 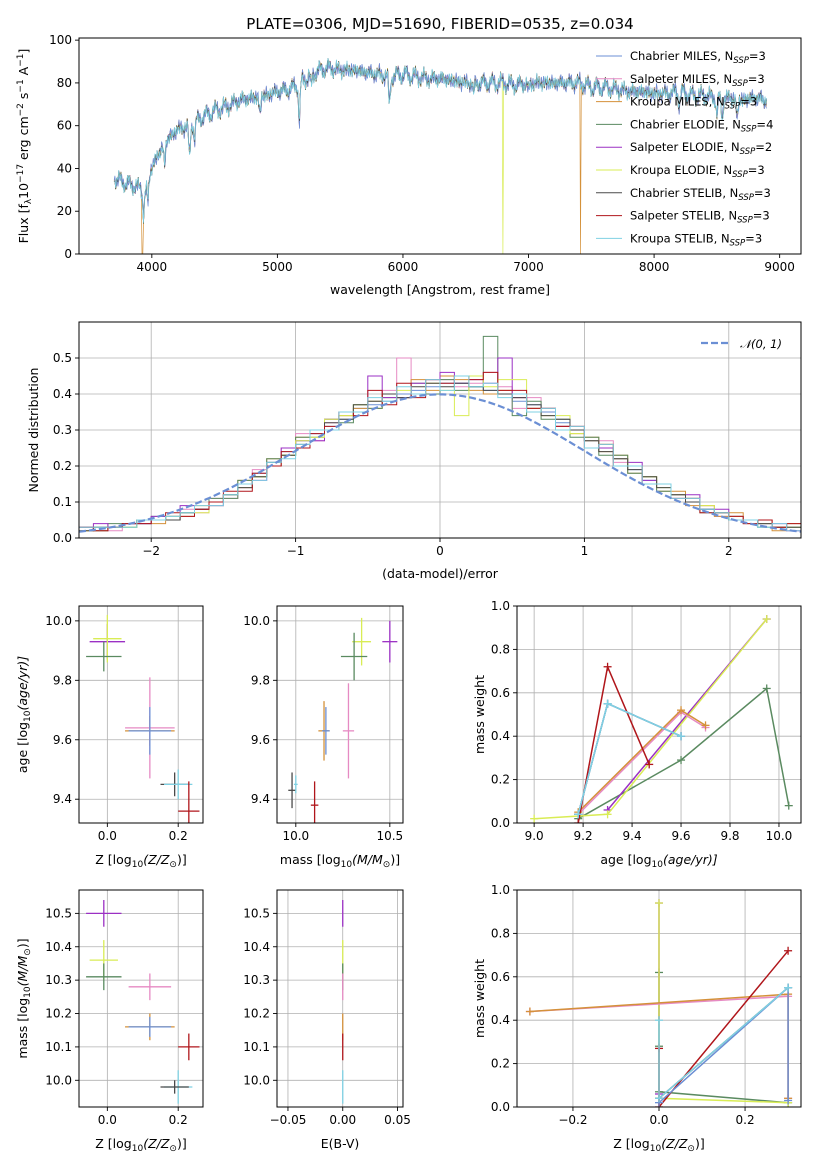 What do you see at coordinates (310, 859) in the screenshot?
I see `label-part: mass [log` at bounding box center [310, 859].